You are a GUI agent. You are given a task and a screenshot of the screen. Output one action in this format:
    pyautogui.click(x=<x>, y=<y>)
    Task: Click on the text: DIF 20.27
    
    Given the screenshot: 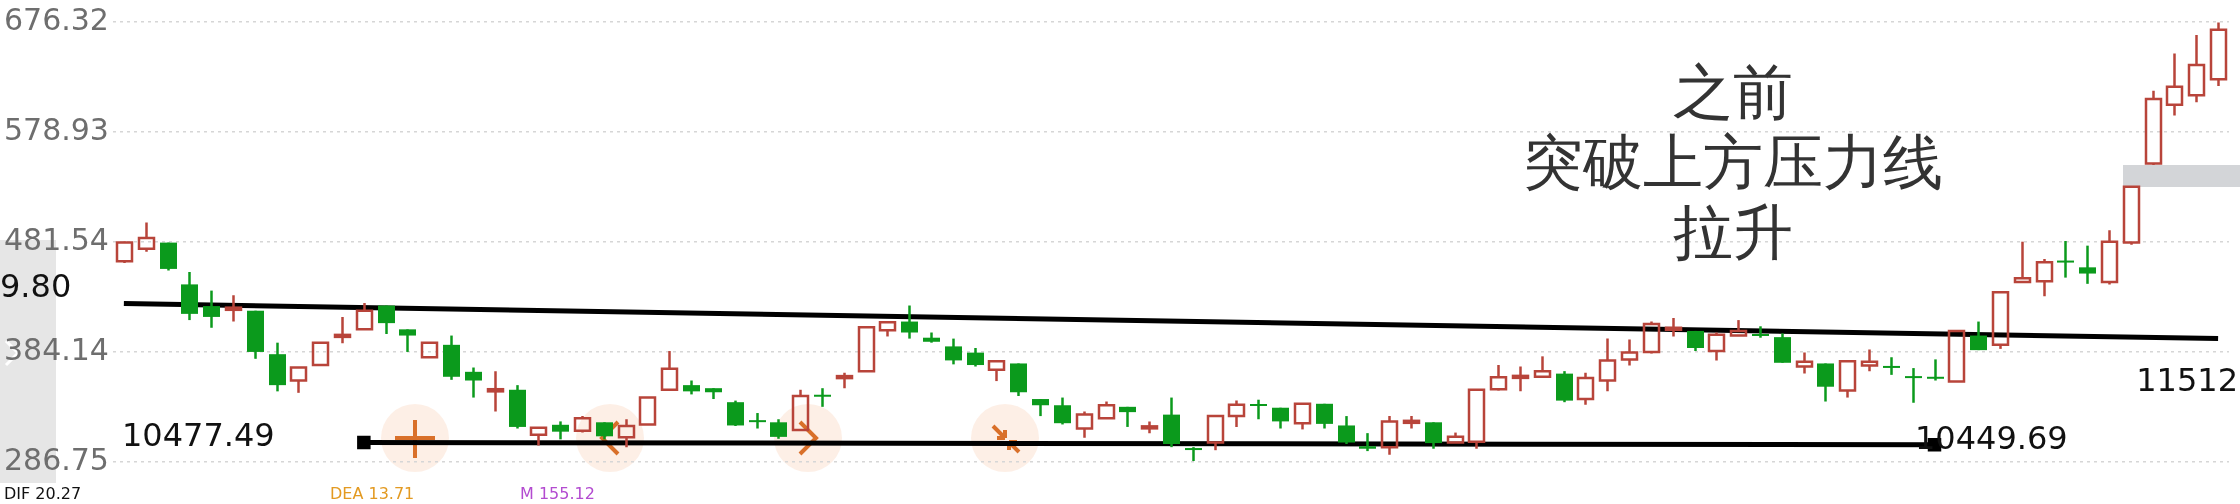 What is the action you would take?
    pyautogui.click(x=43, y=494)
    